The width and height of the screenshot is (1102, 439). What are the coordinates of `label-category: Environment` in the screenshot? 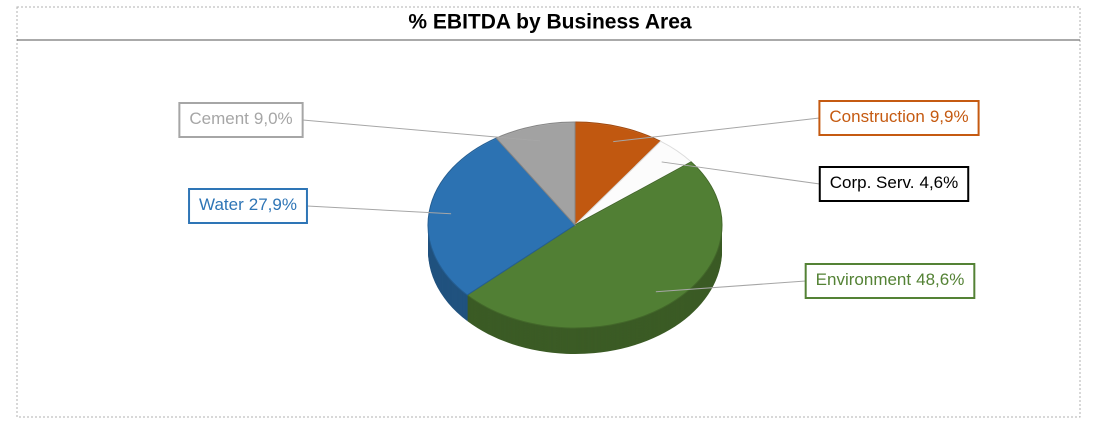 It's located at (864, 279).